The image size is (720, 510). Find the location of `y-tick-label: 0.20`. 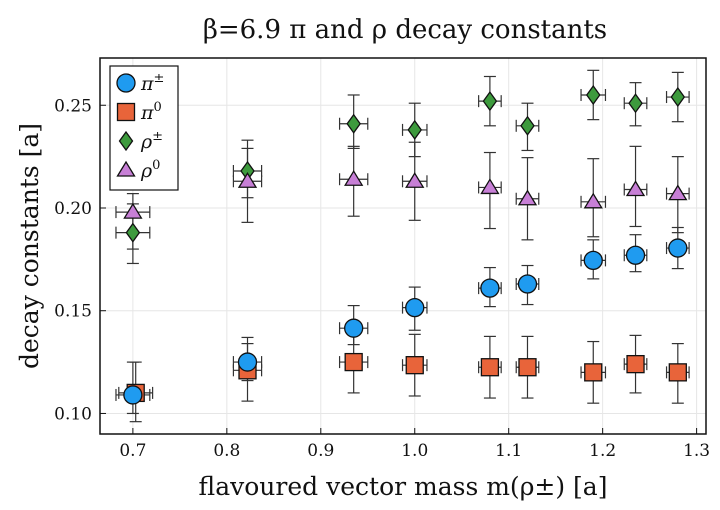

y-tick-label: 0.20 is located at coordinates (73, 209).